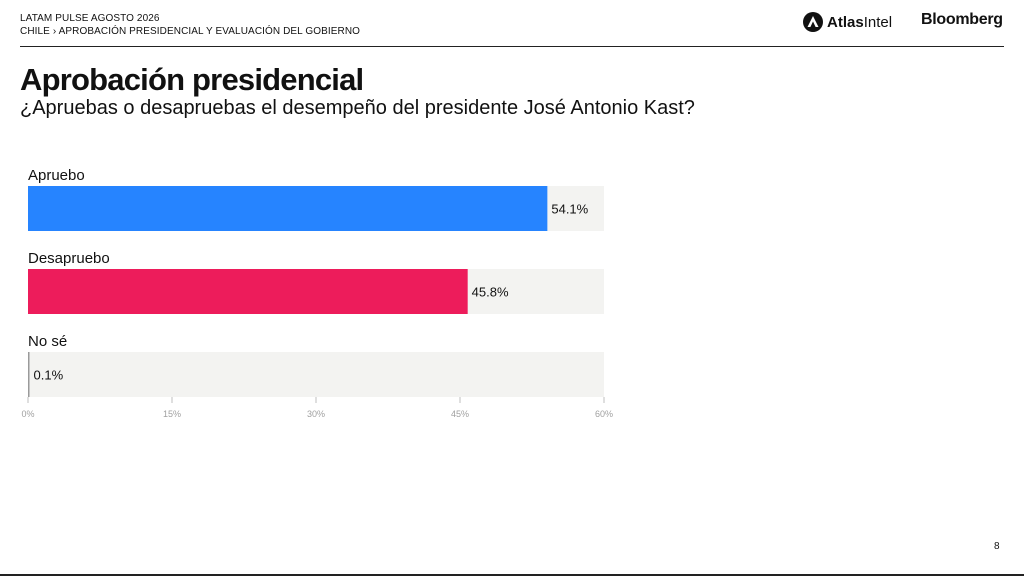 The width and height of the screenshot is (1024, 576). Describe the element at coordinates (49, 375) in the screenshot. I see `value-label-3: 0.1%` at that location.